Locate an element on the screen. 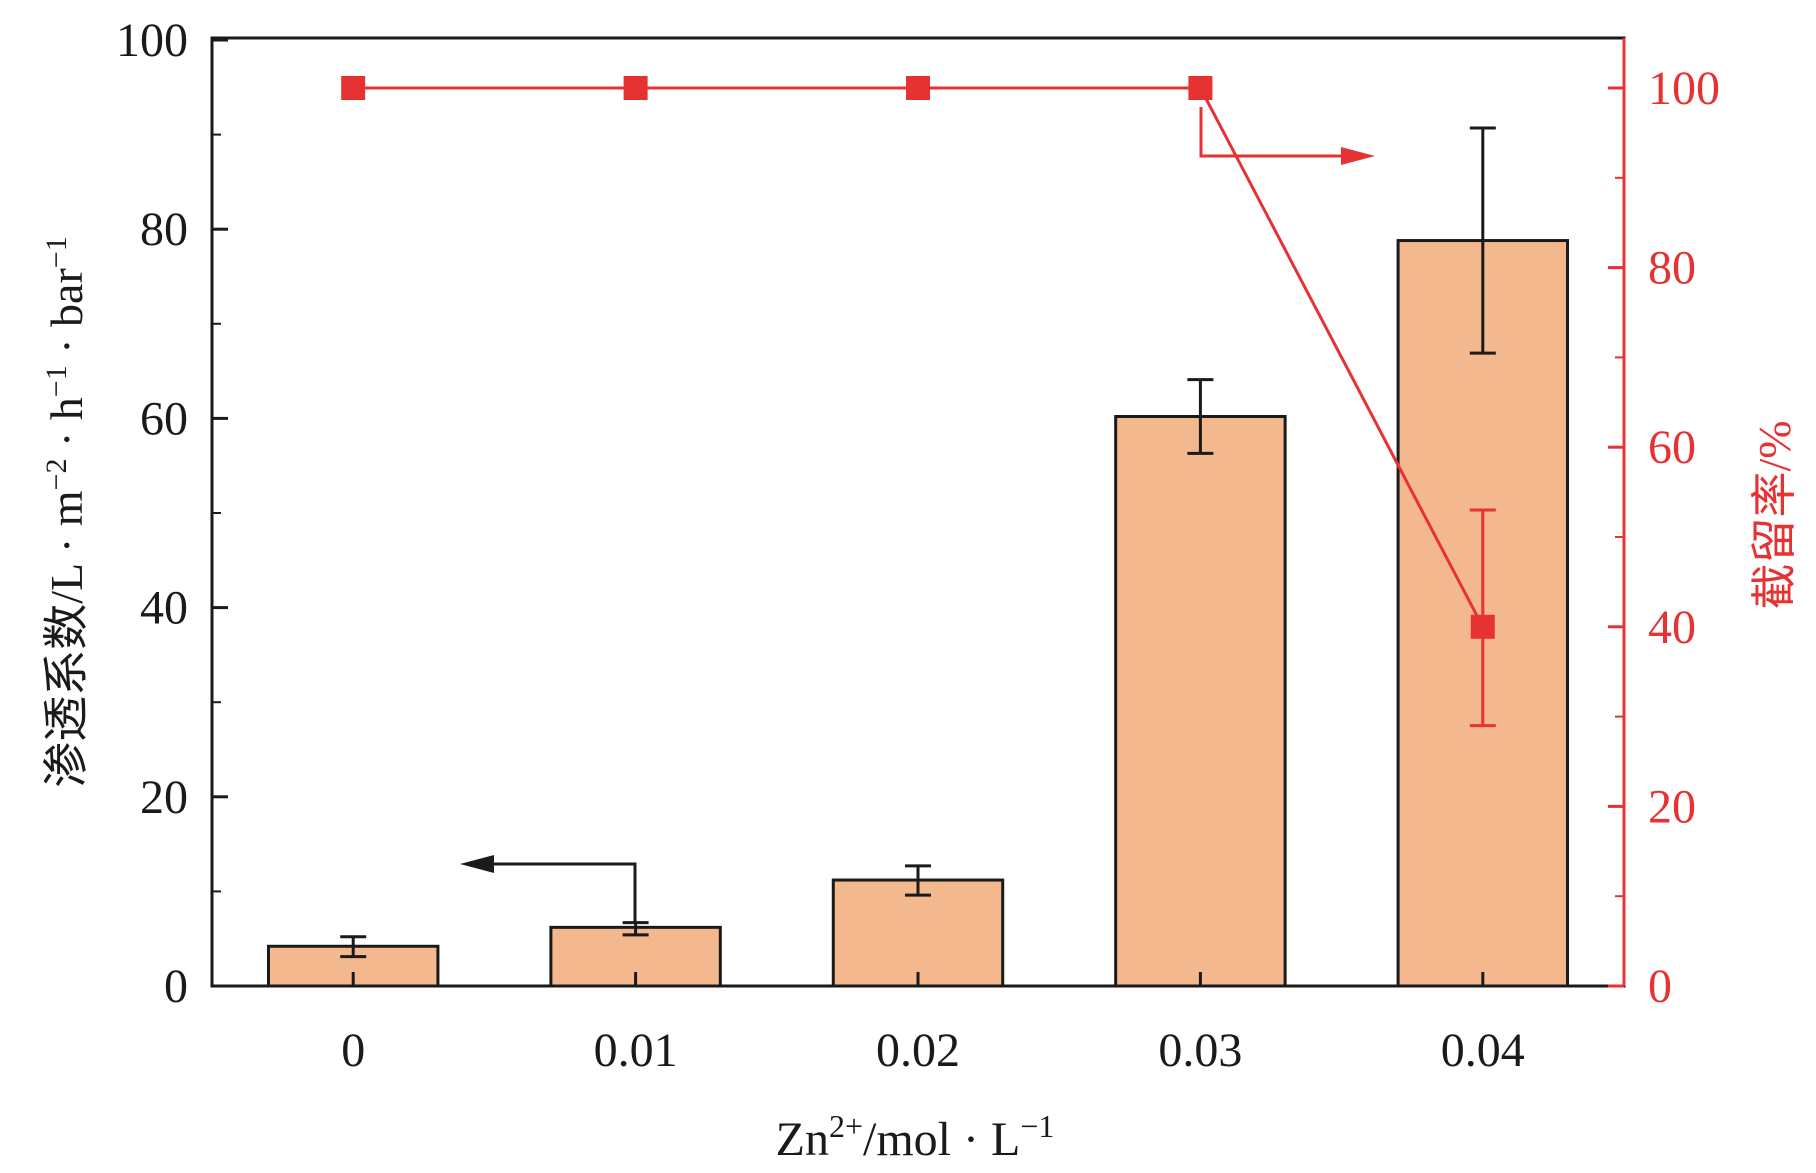 The height and width of the screenshot is (1173, 1816). left-axis-arrow-head is located at coordinates (477, 864).